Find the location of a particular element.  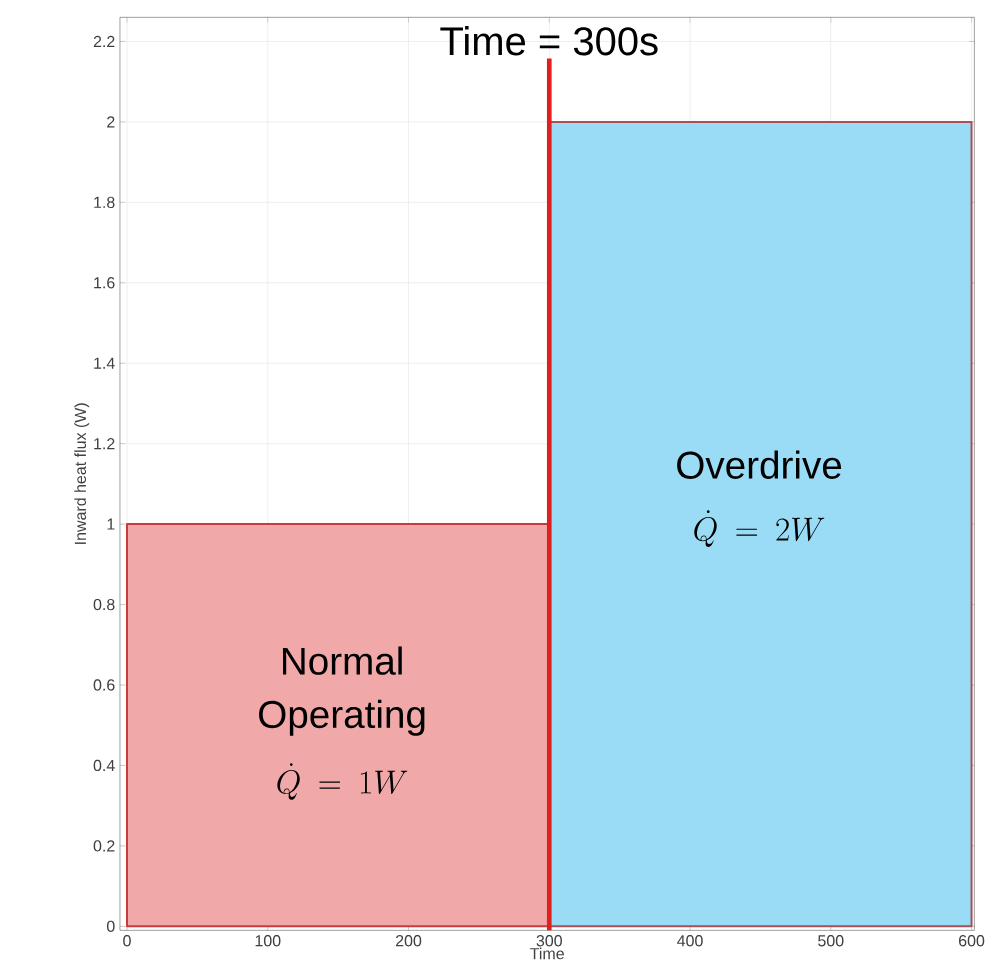

y-axis-title: Inward heat flux (W) is located at coordinates (82, 474).